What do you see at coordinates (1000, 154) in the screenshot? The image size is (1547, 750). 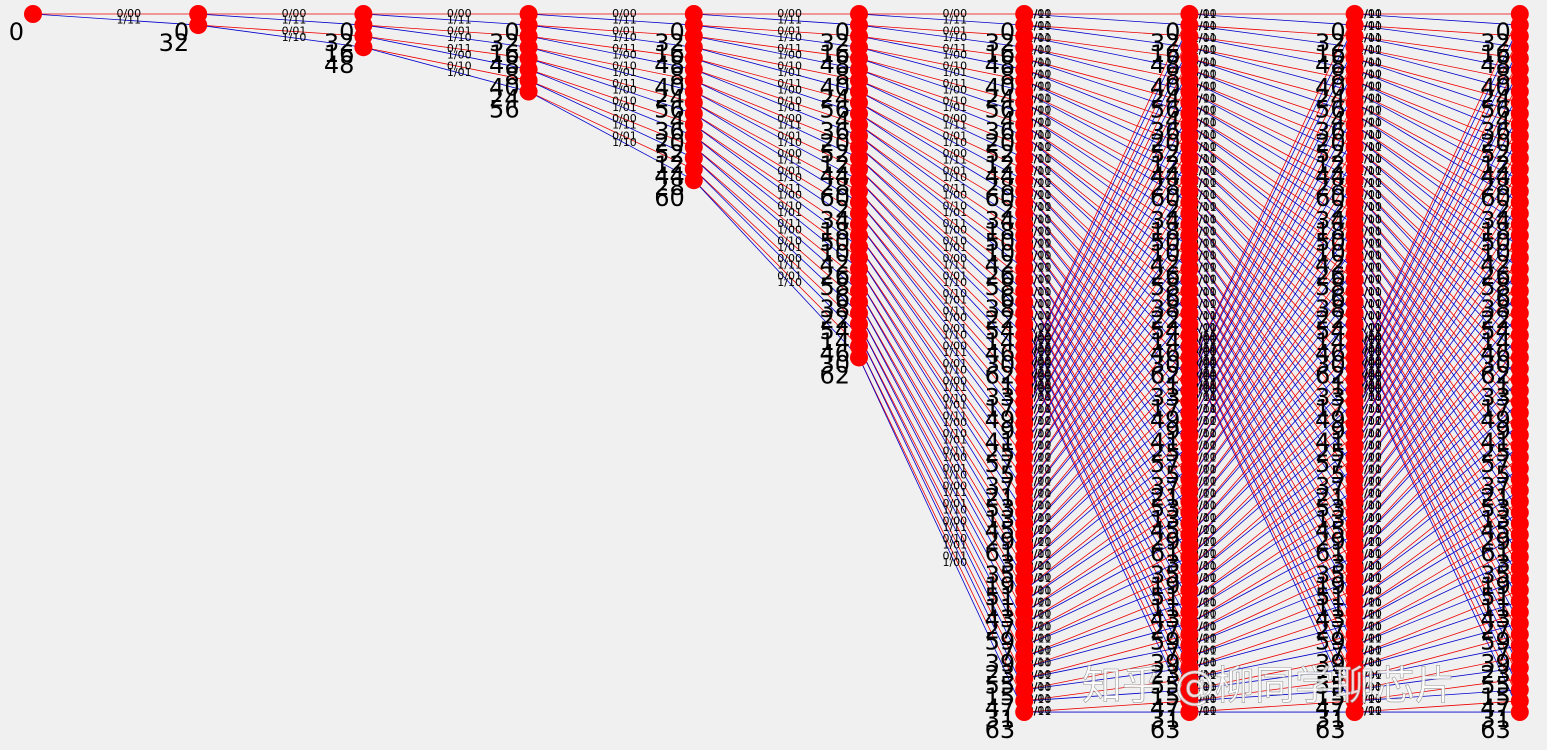 I see `state-label: 52` at bounding box center [1000, 154].